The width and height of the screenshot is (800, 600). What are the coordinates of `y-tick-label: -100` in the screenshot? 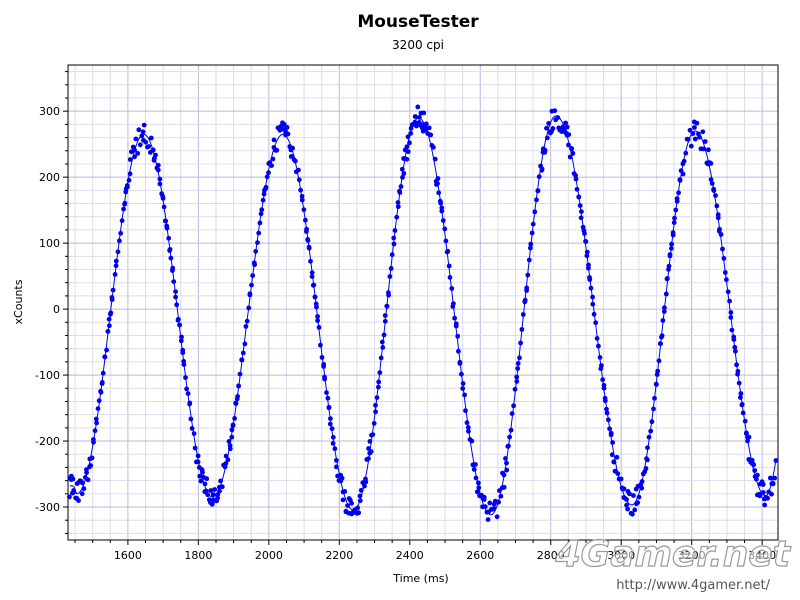 It's located at (47, 375).